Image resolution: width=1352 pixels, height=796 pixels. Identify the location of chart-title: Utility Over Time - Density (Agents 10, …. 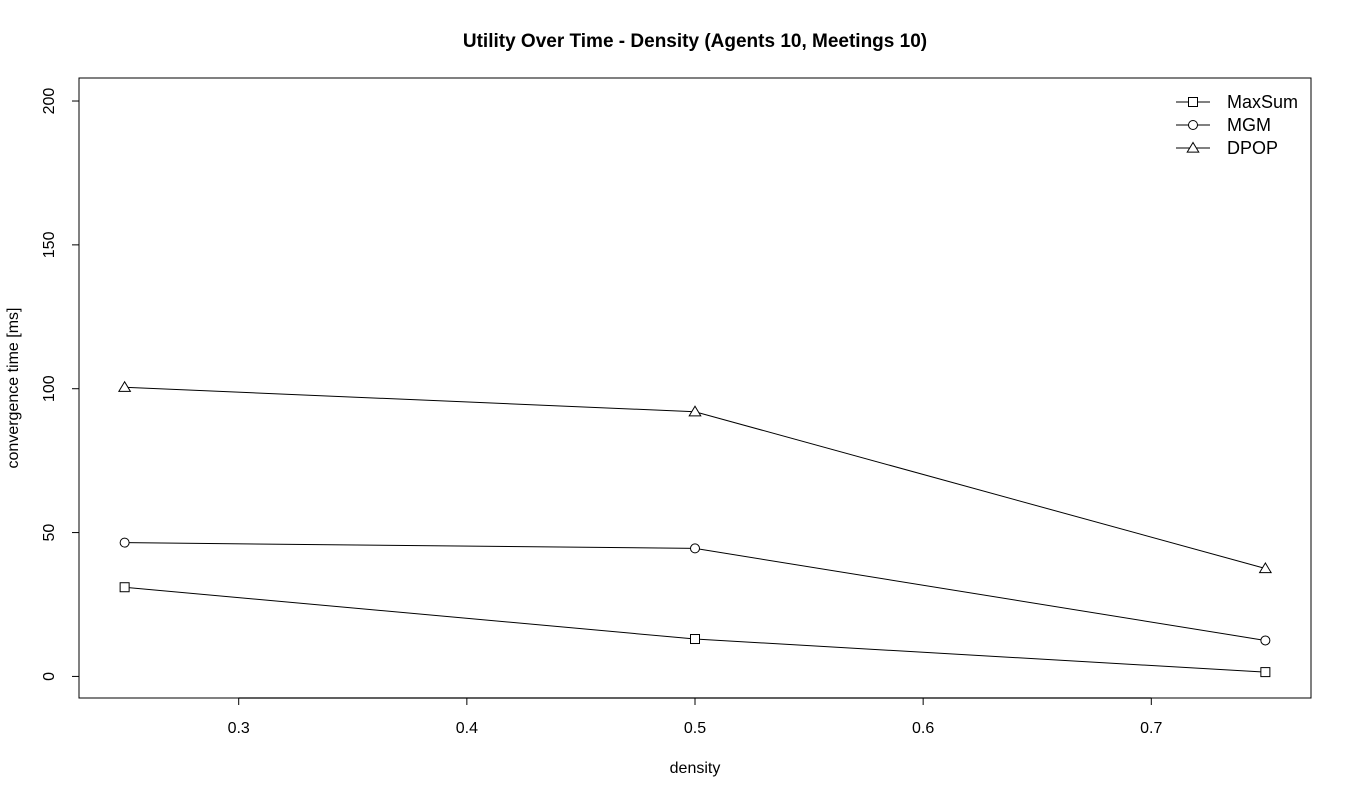
(695, 41).